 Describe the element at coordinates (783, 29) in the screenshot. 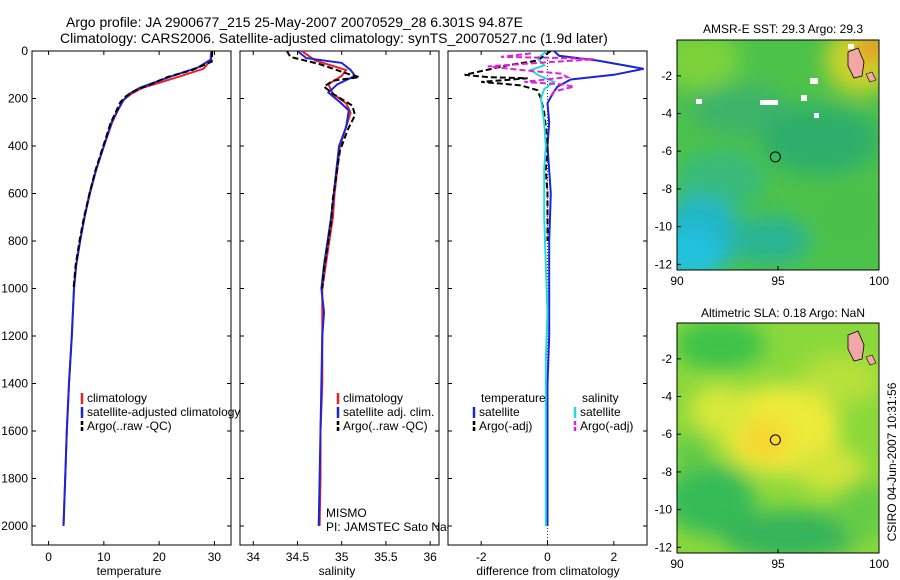

I see `sst-map-title: AMSR-E SST: 29.3 Argo: 29.3` at that location.